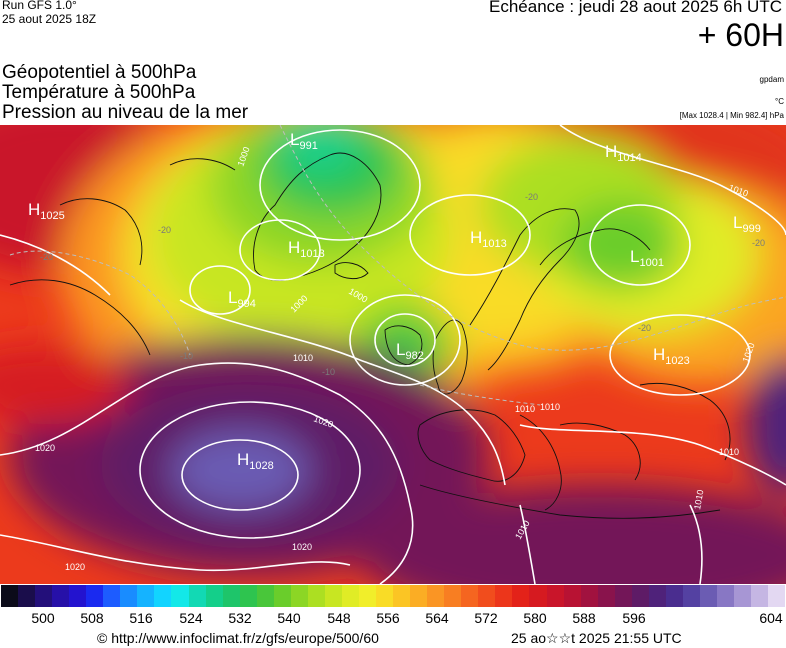  I want to click on color-scale-tick-label: 556, so click(388, 618).